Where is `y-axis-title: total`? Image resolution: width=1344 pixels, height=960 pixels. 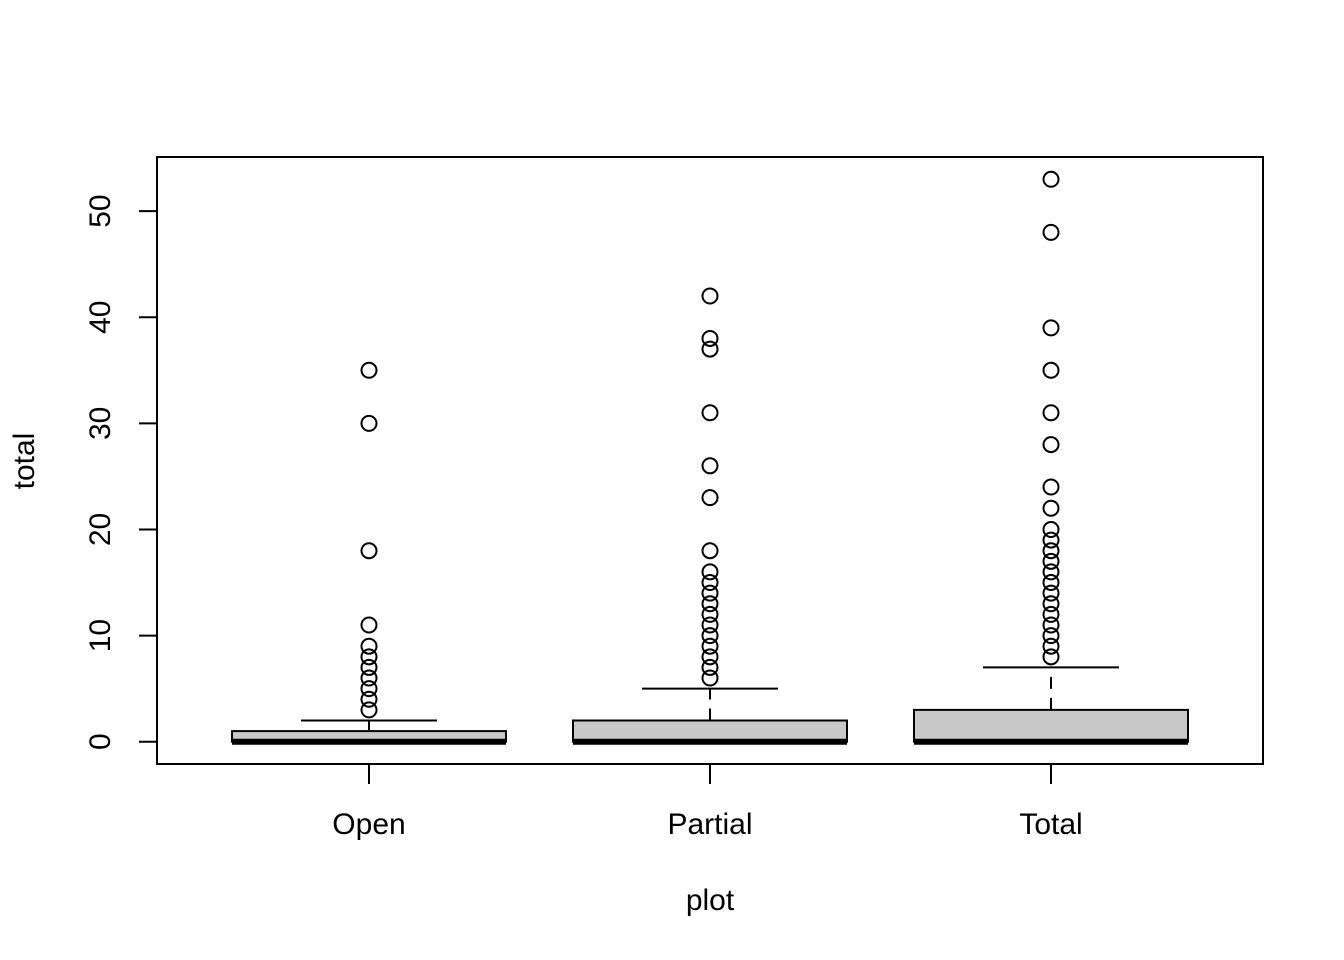 y-axis-title: total is located at coordinates (24, 461).